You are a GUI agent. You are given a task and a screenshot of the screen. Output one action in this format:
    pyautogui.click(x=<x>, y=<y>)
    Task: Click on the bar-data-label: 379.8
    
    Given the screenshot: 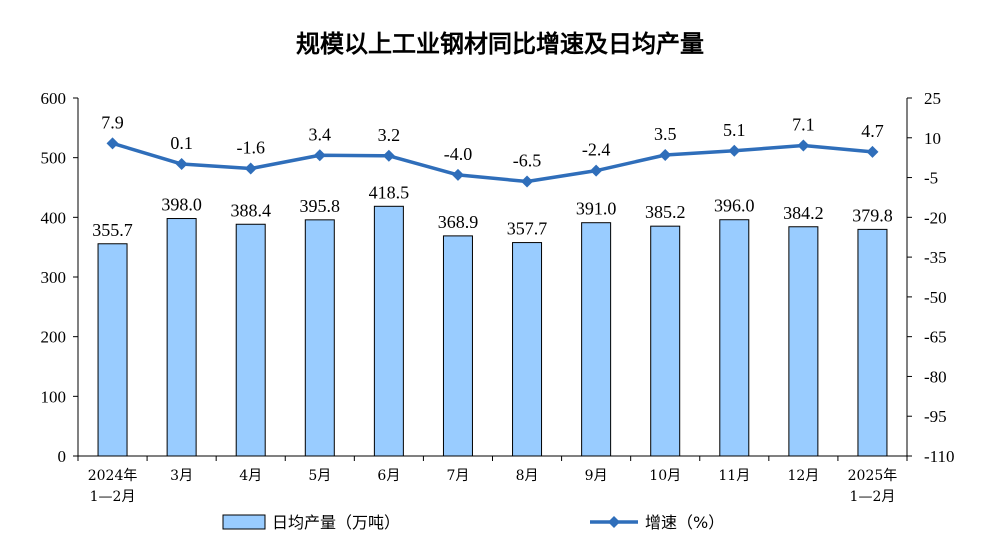 What is the action you would take?
    pyautogui.click(x=872, y=215)
    